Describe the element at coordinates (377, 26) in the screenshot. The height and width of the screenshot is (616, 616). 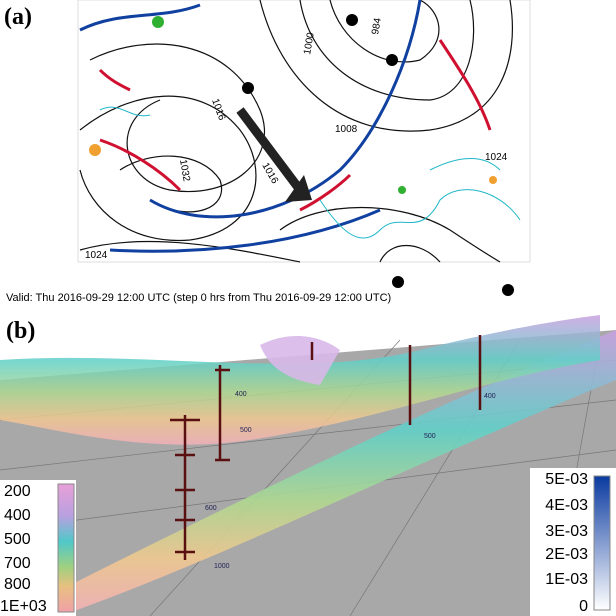
I see `contour-label: 984` at that location.